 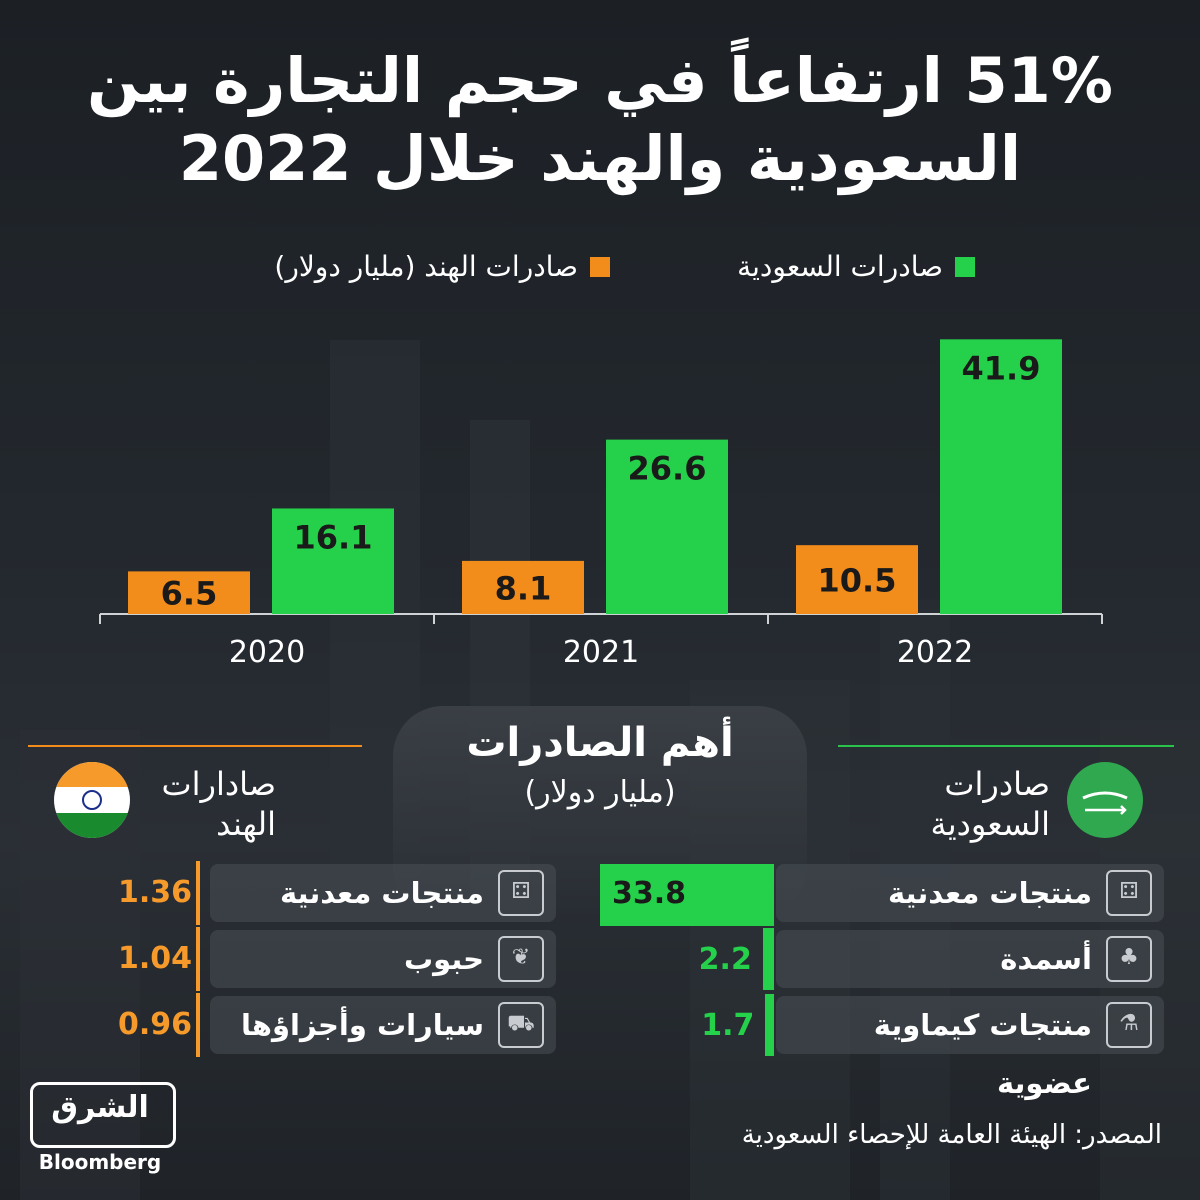 What do you see at coordinates (970, 804) in the screenshot?
I see `saudi-panel-heading: صادرات السعودية` at bounding box center [970, 804].